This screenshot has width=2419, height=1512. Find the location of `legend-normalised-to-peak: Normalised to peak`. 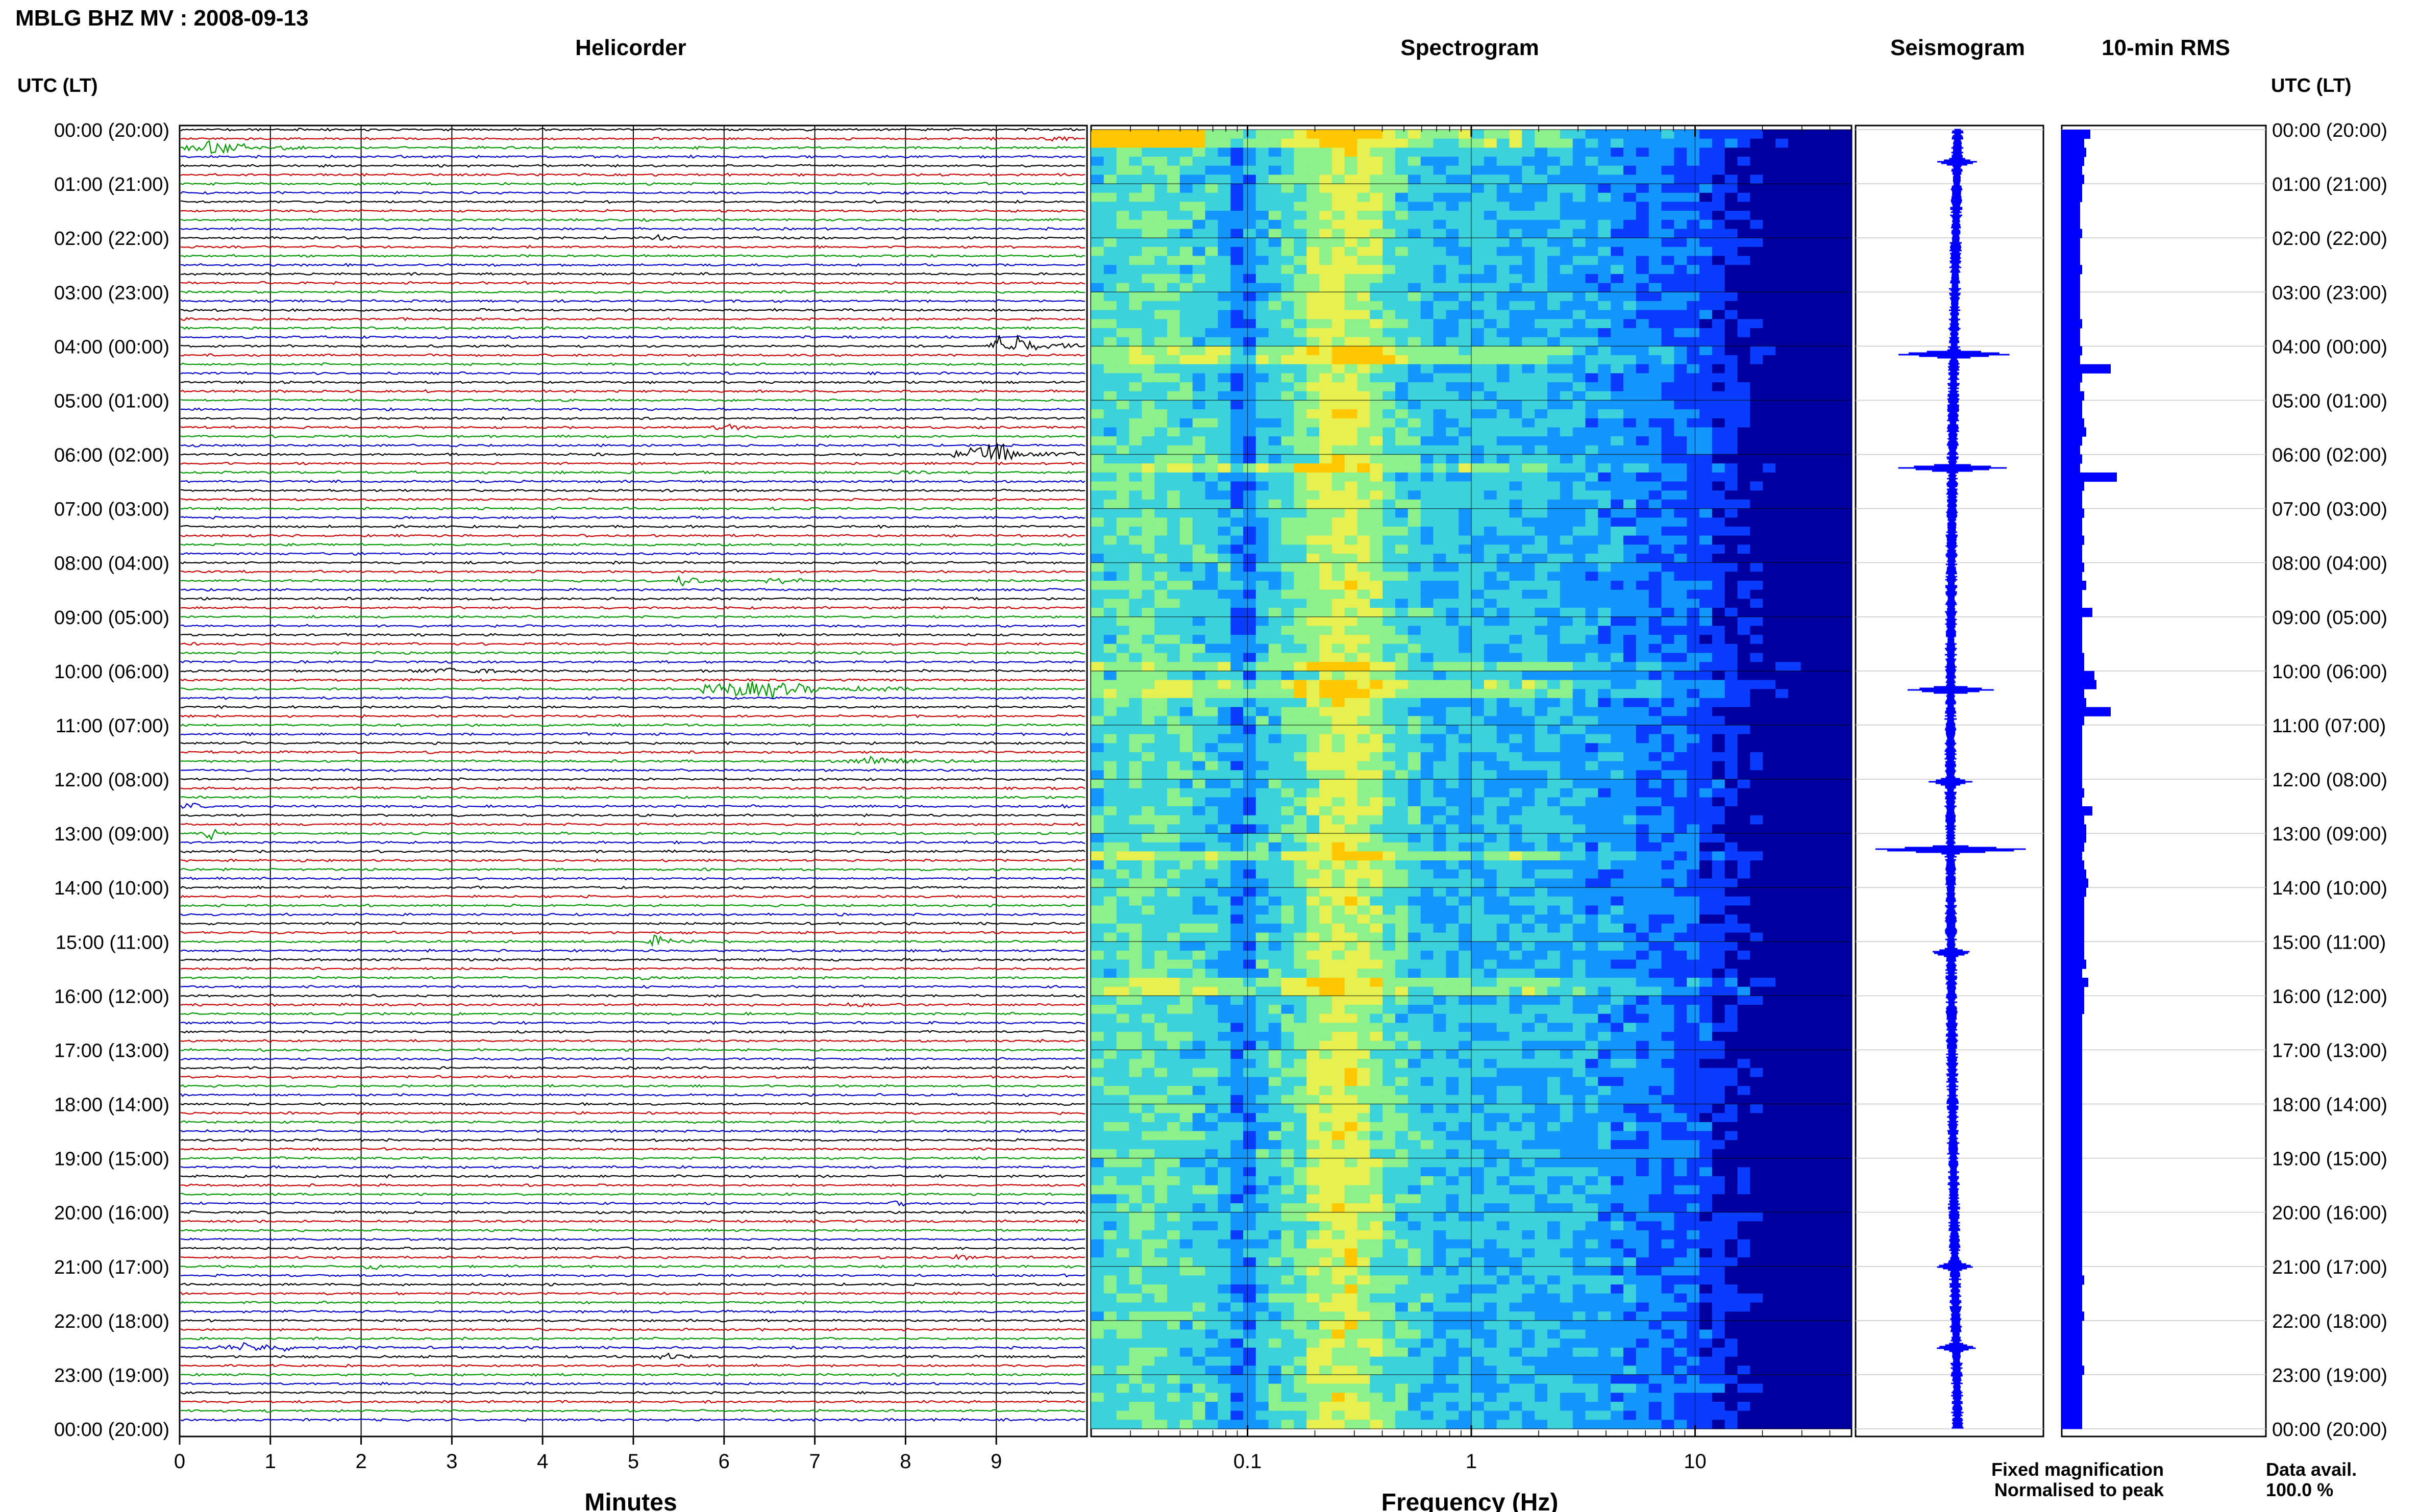

legend-normalised-to-peak: Normalised to peak is located at coordinates (2079, 1489).